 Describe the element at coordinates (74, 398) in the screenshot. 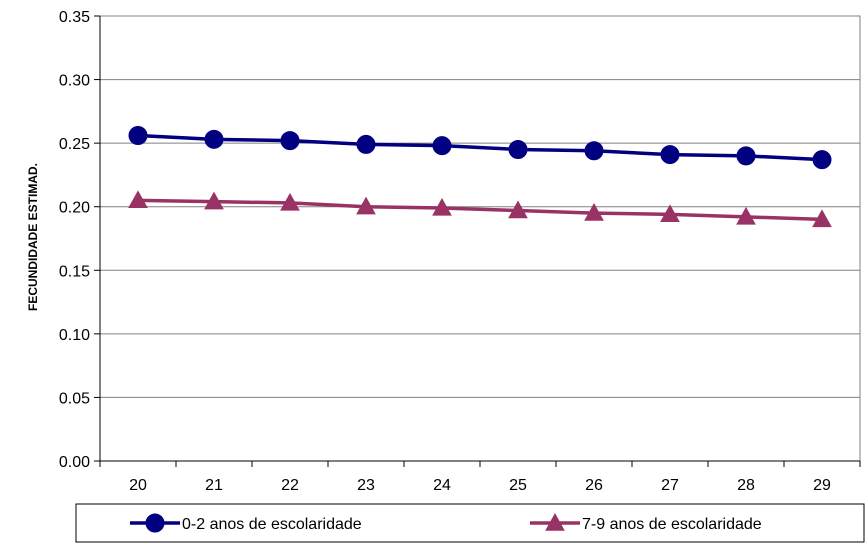

I see `y-tick-label: 0.05` at that location.